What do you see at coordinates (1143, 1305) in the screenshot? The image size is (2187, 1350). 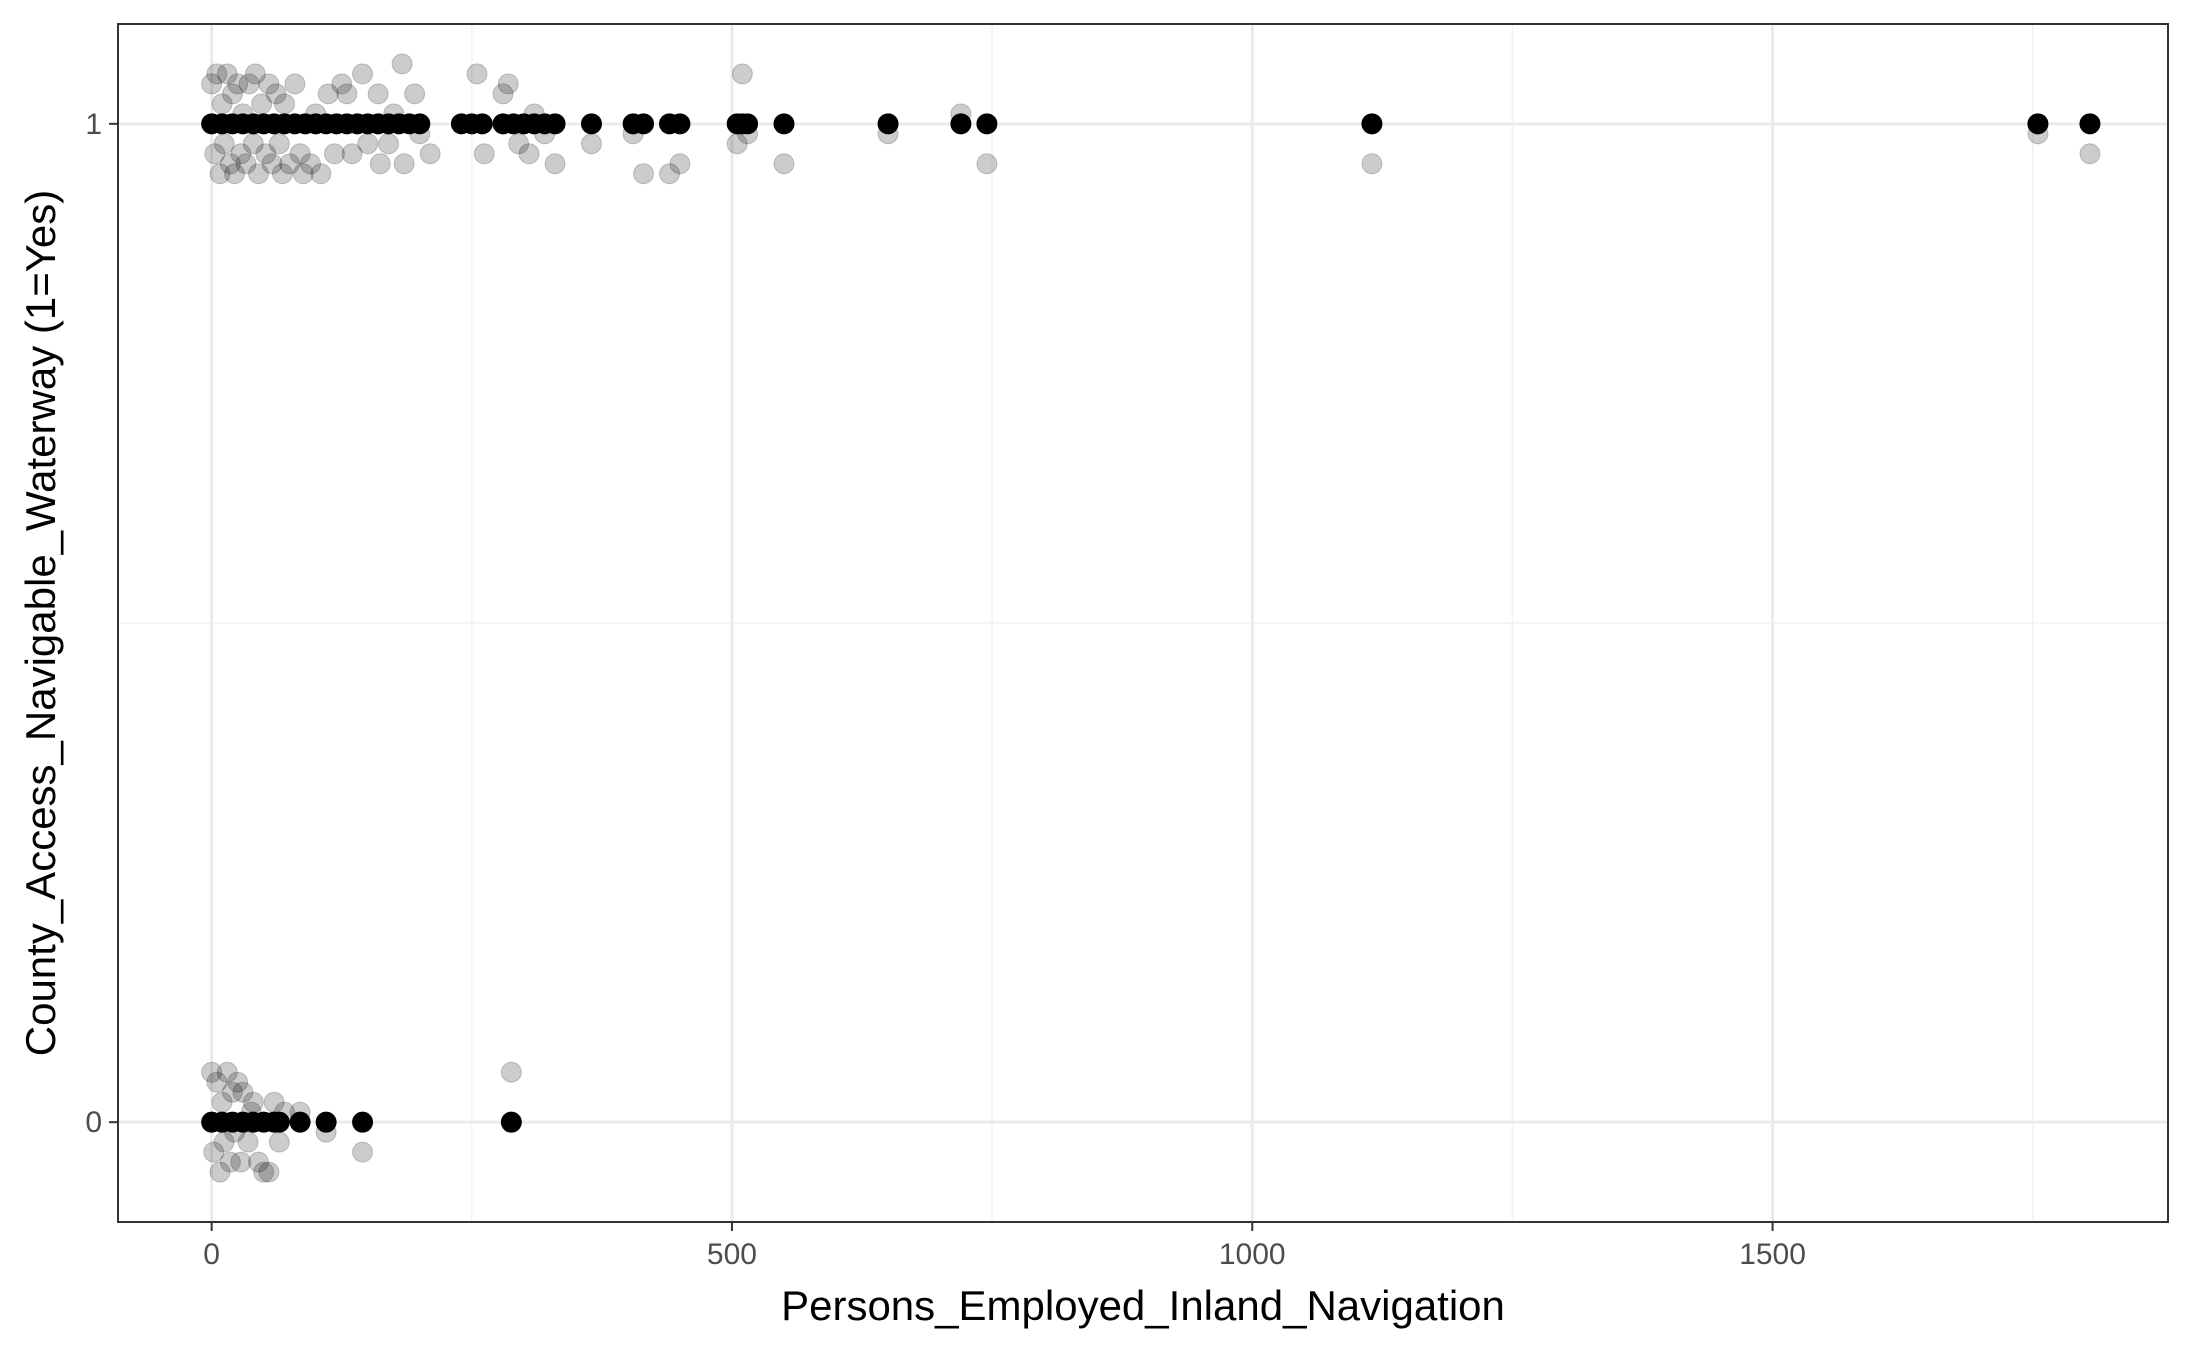 I see `x-axis-title: Persons_Employed_Inland_Navigation` at bounding box center [1143, 1305].